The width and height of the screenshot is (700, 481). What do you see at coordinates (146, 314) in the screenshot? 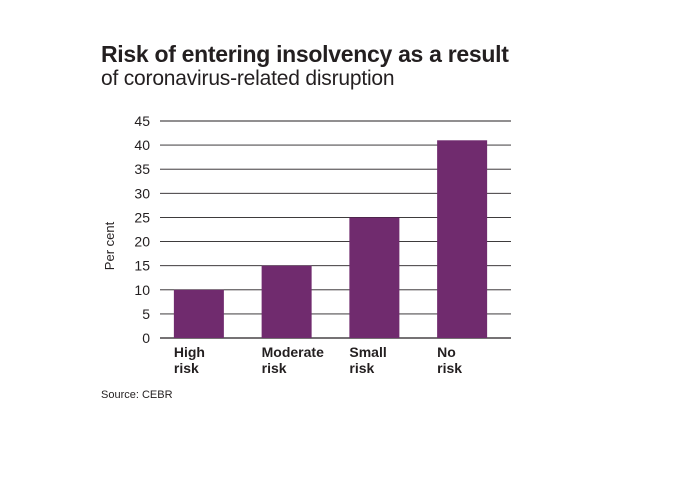
I see `y-tick-label: 5` at bounding box center [146, 314].